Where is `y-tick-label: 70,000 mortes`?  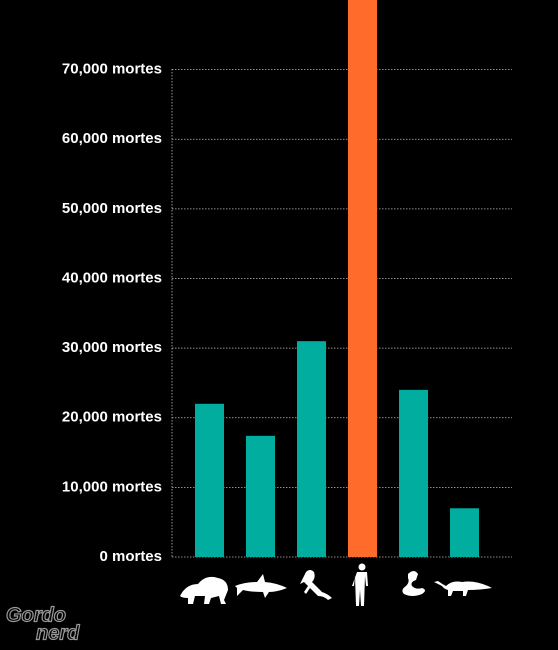 y-tick-label: 70,000 mortes is located at coordinates (112, 69).